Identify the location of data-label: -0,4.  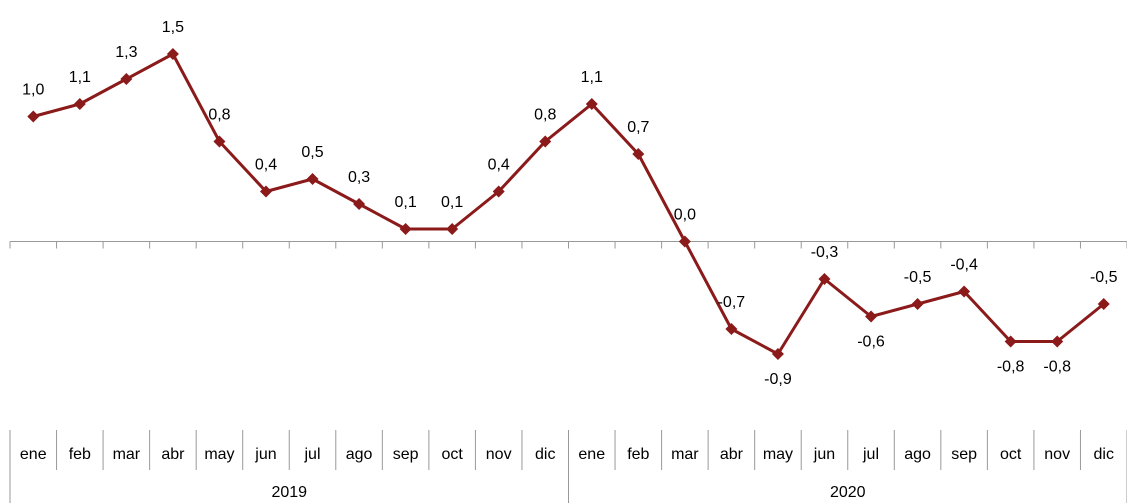
(964, 265).